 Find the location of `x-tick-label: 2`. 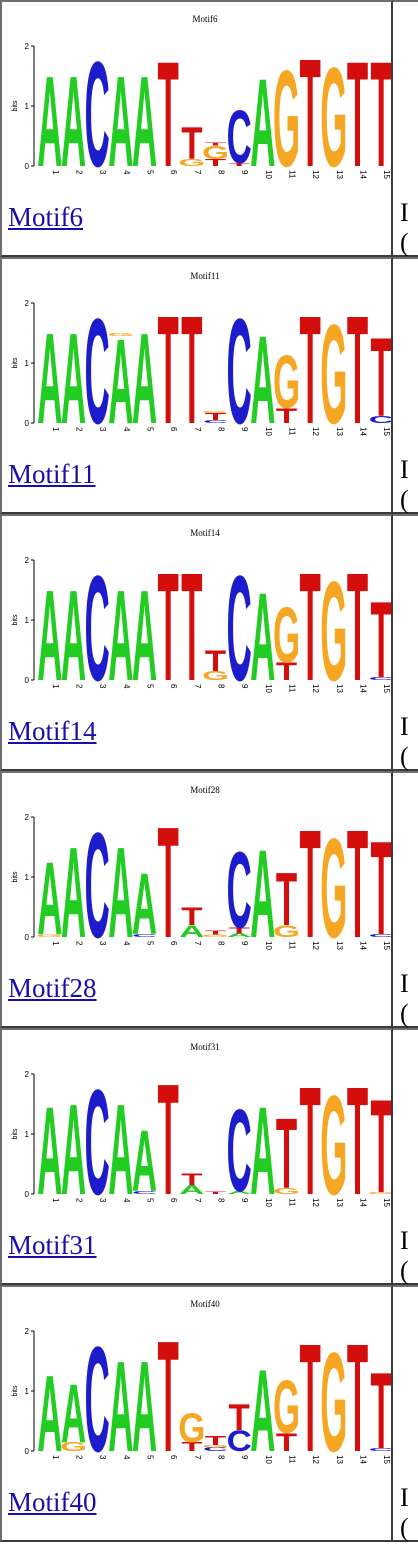

x-tick-label: 2 is located at coordinates (79, 1200).